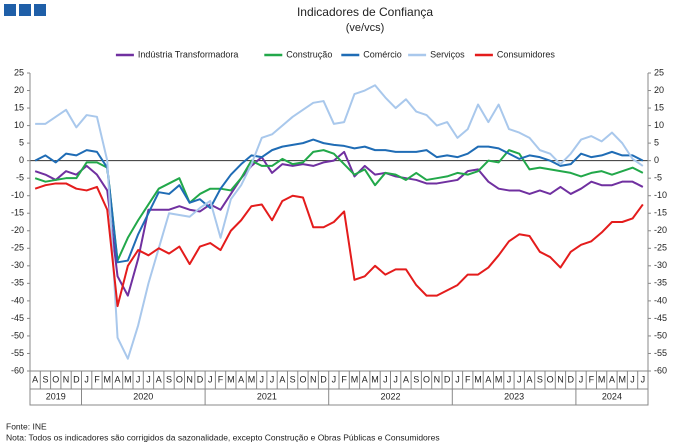 The image size is (680, 448). Describe the element at coordinates (659, 125) in the screenshot. I see `y2-tick-label: 10` at that location.